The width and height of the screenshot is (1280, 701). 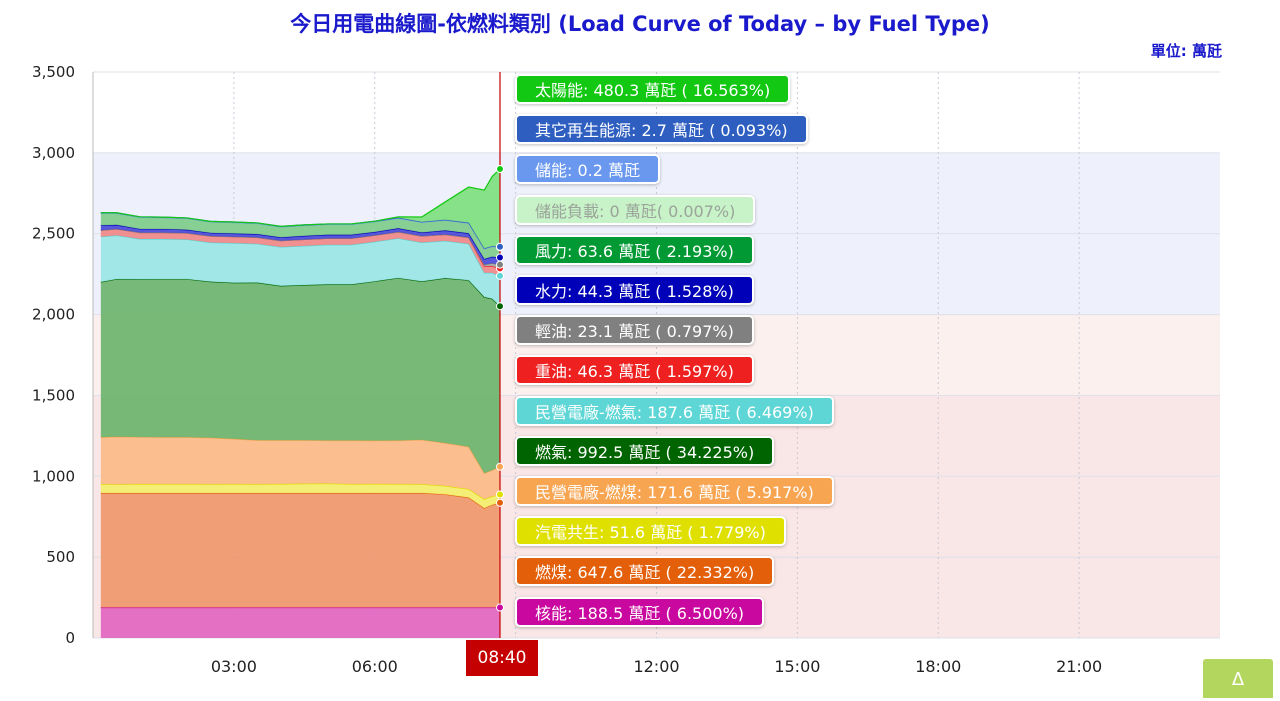 I want to click on tooltip-民營電廠-燃氣: 民營電廠-燃氣: 187.6 萬瓩 ( 6.469%), so click(x=674, y=410).